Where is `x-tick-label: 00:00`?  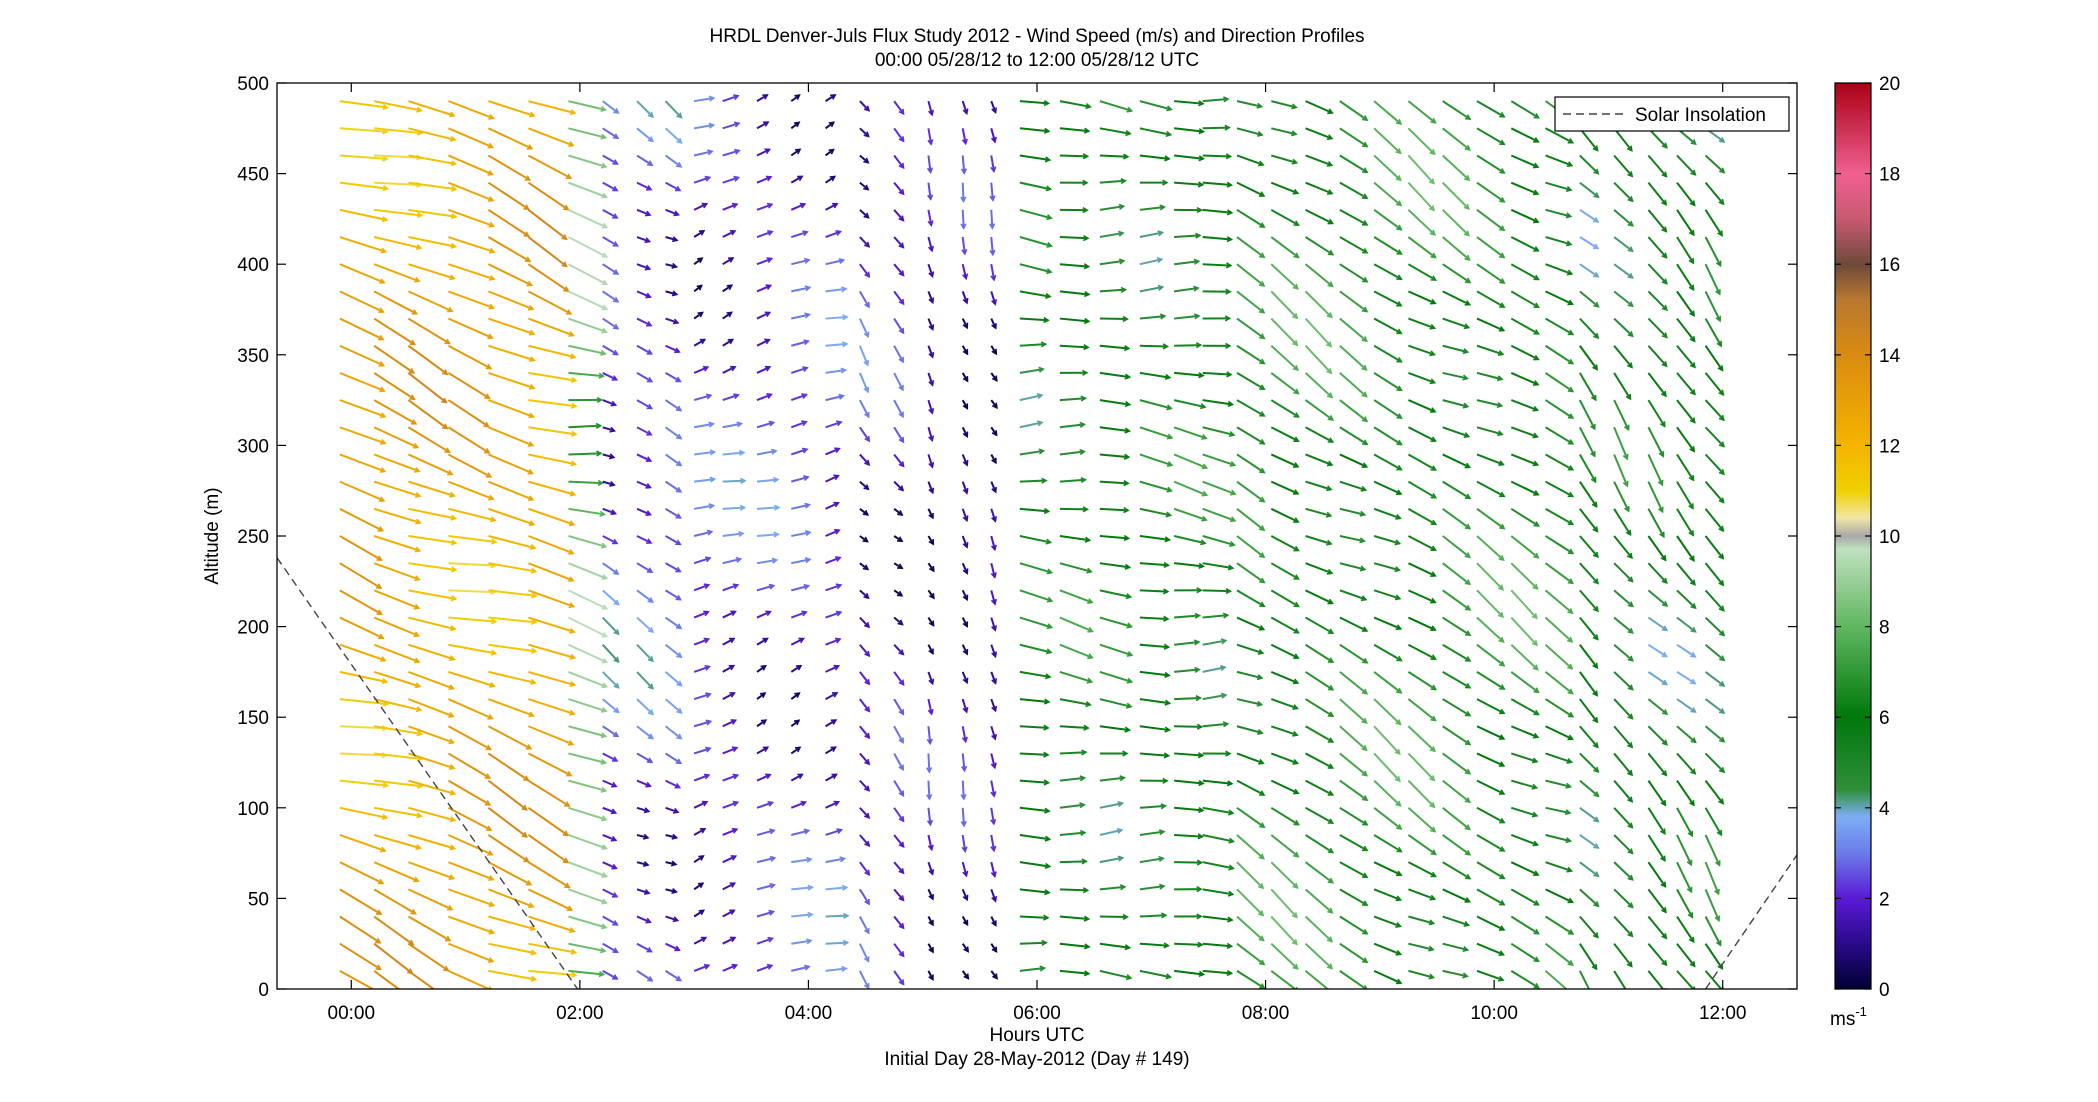
x-tick-label: 00:00 is located at coordinates (352, 1013).